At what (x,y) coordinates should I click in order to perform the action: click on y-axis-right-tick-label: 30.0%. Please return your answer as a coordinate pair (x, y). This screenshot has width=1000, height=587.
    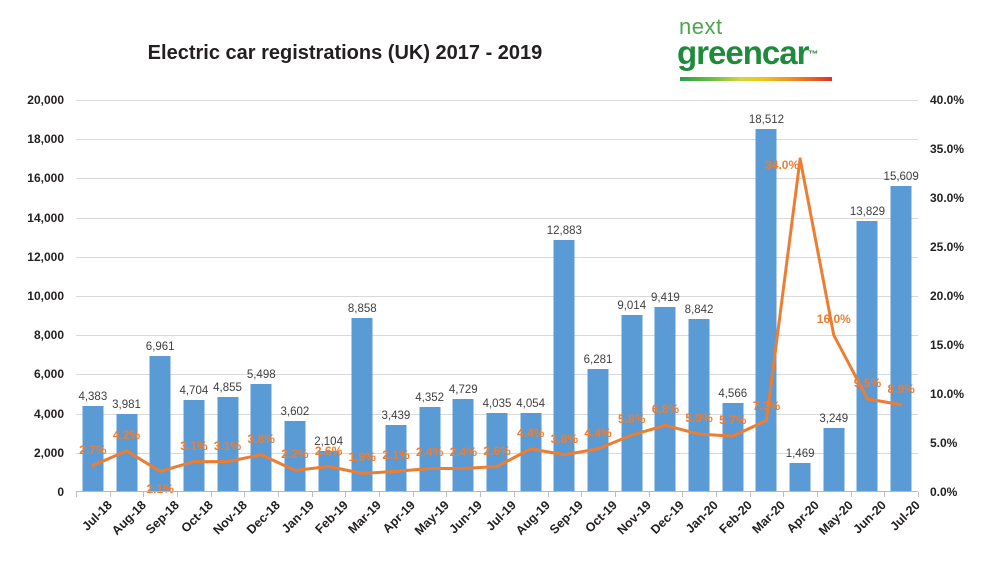
    Looking at the image, I should click on (947, 198).